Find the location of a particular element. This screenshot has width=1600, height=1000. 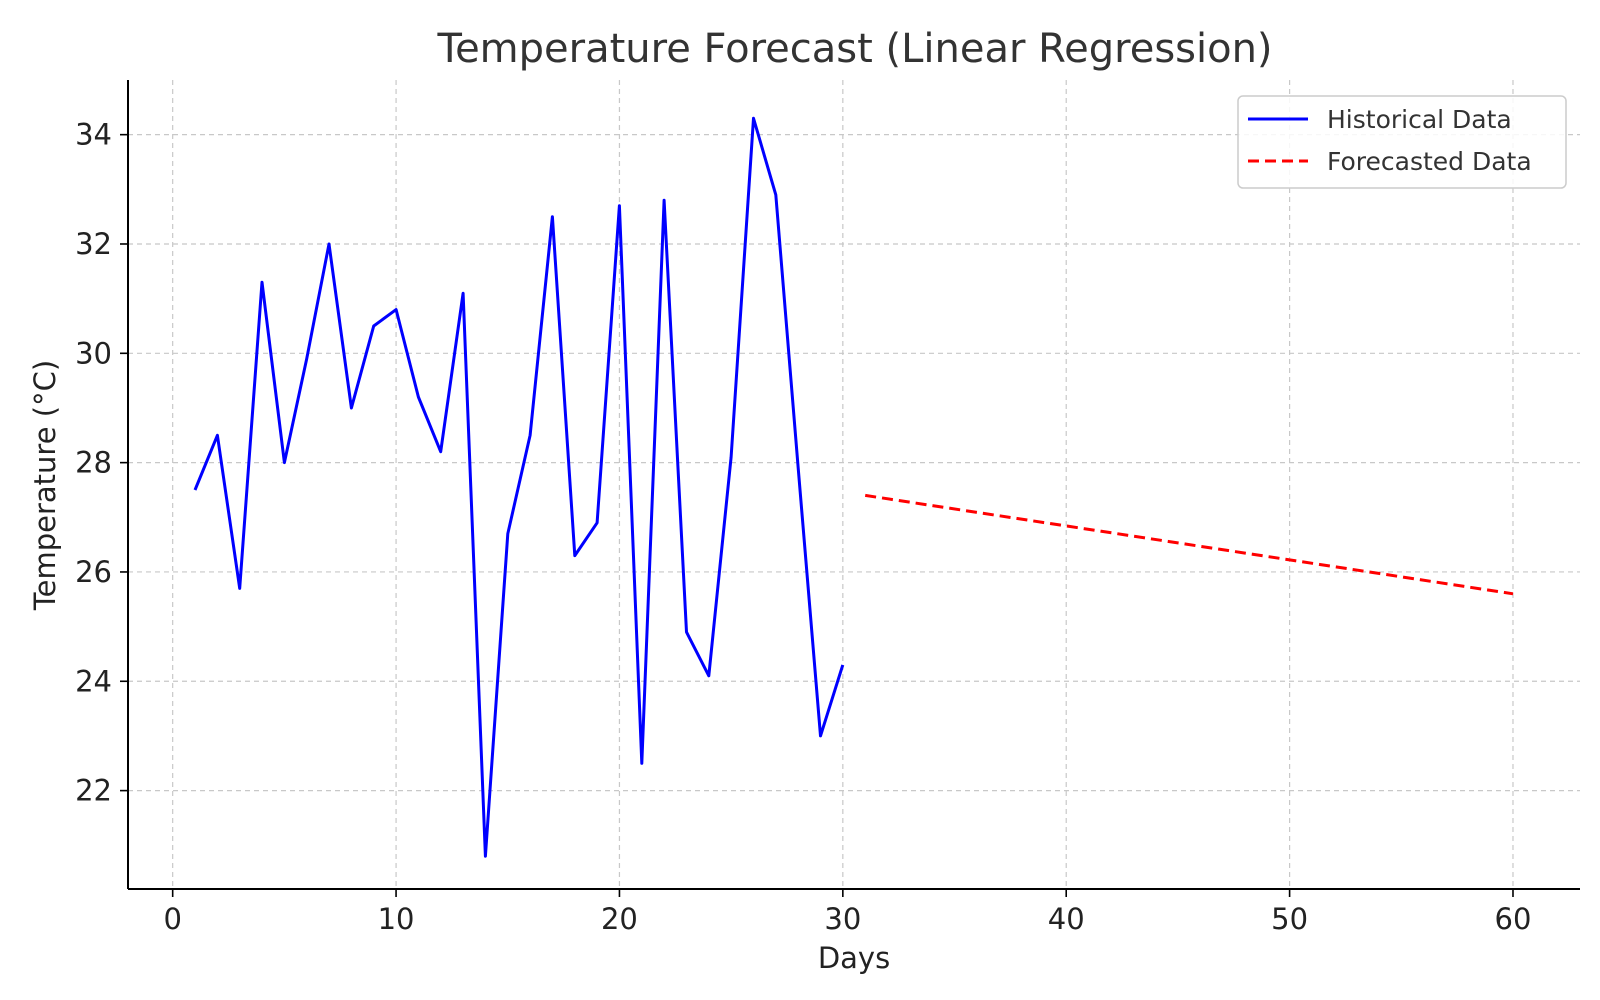

legend-box is located at coordinates (1402, 142).